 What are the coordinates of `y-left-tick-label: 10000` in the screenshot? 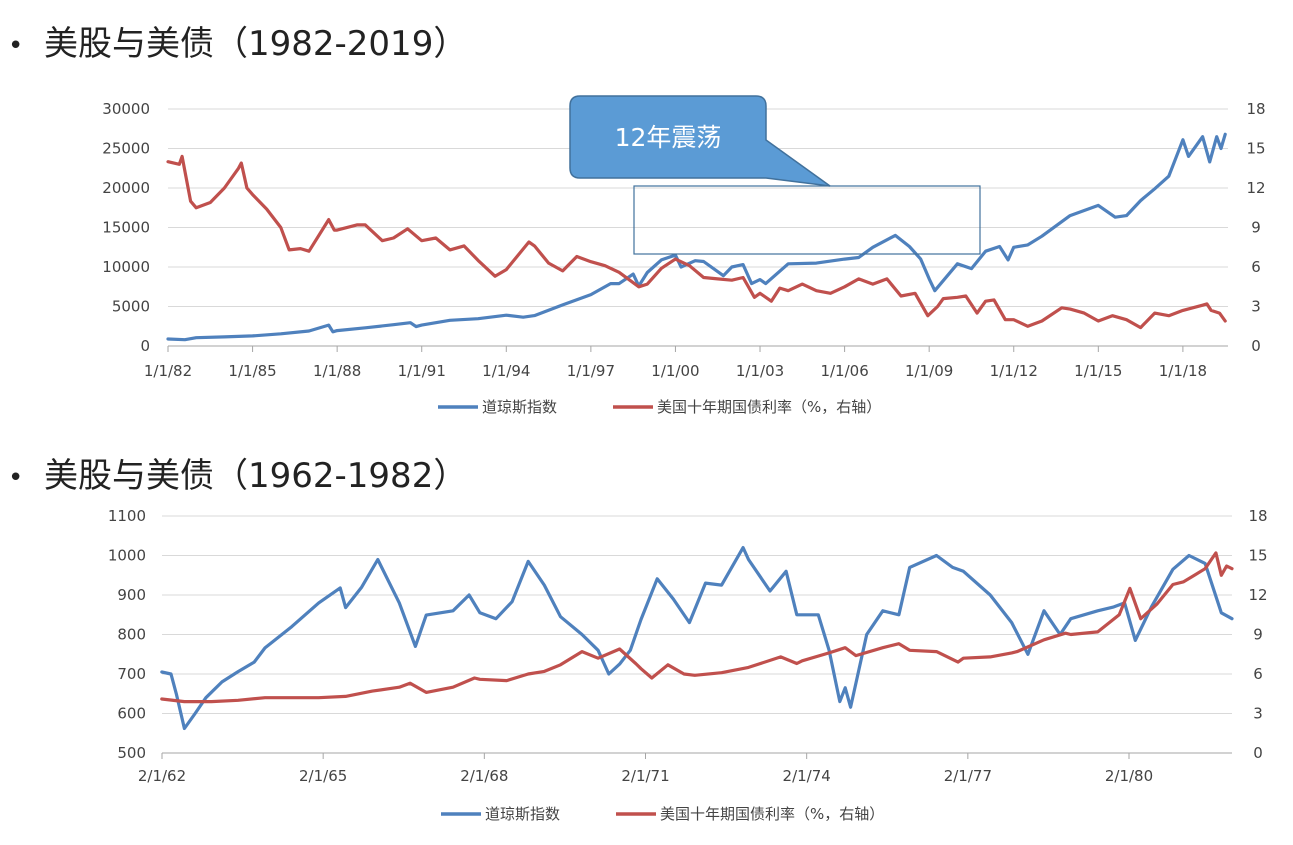 It's located at (126, 267).